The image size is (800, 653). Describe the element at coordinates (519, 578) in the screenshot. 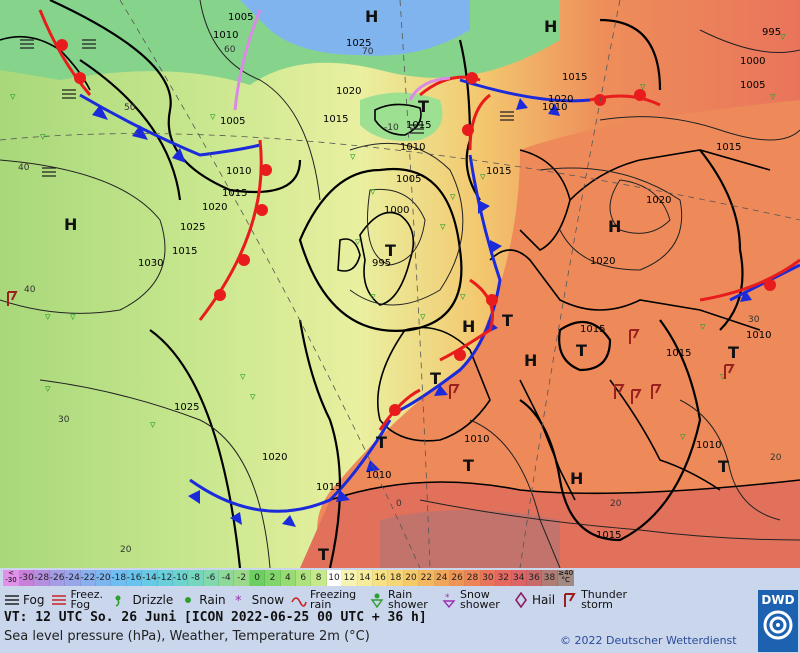

I see `scale-cell: 34` at that location.